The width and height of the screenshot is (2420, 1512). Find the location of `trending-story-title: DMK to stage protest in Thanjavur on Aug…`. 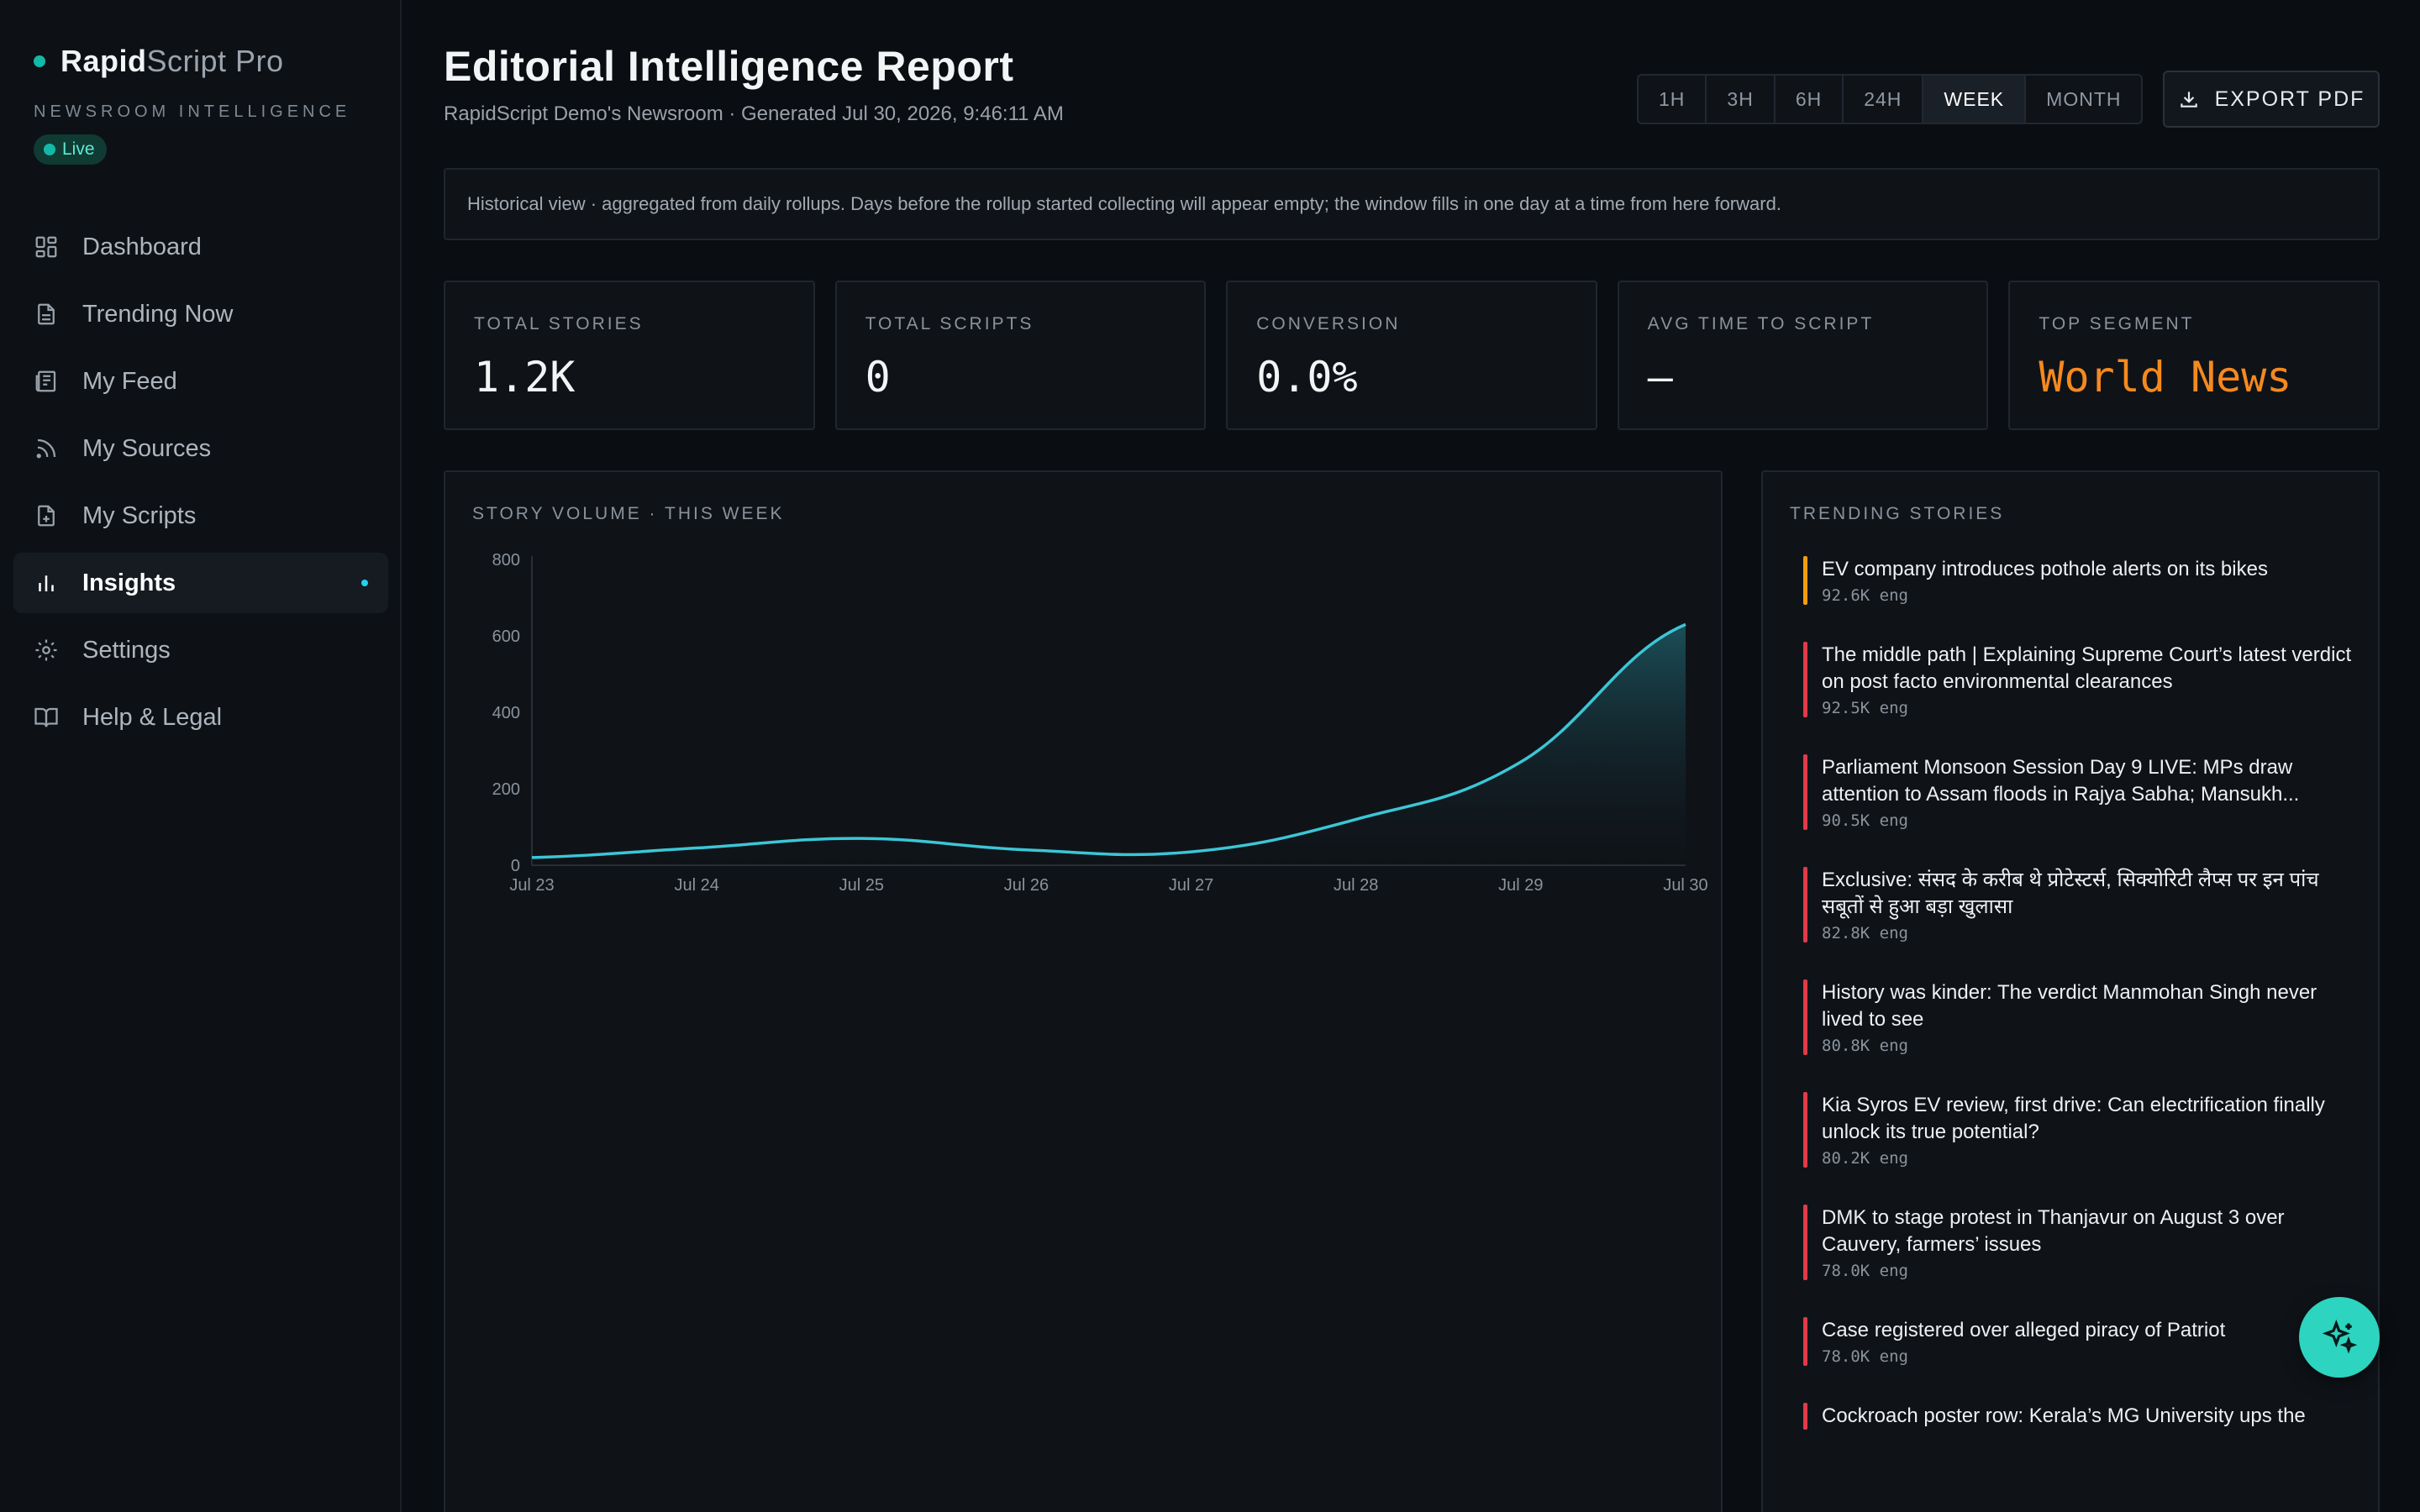

trending-story-title: DMK to stage protest in Thanjavur on Aug… is located at coordinates (2053, 1231).